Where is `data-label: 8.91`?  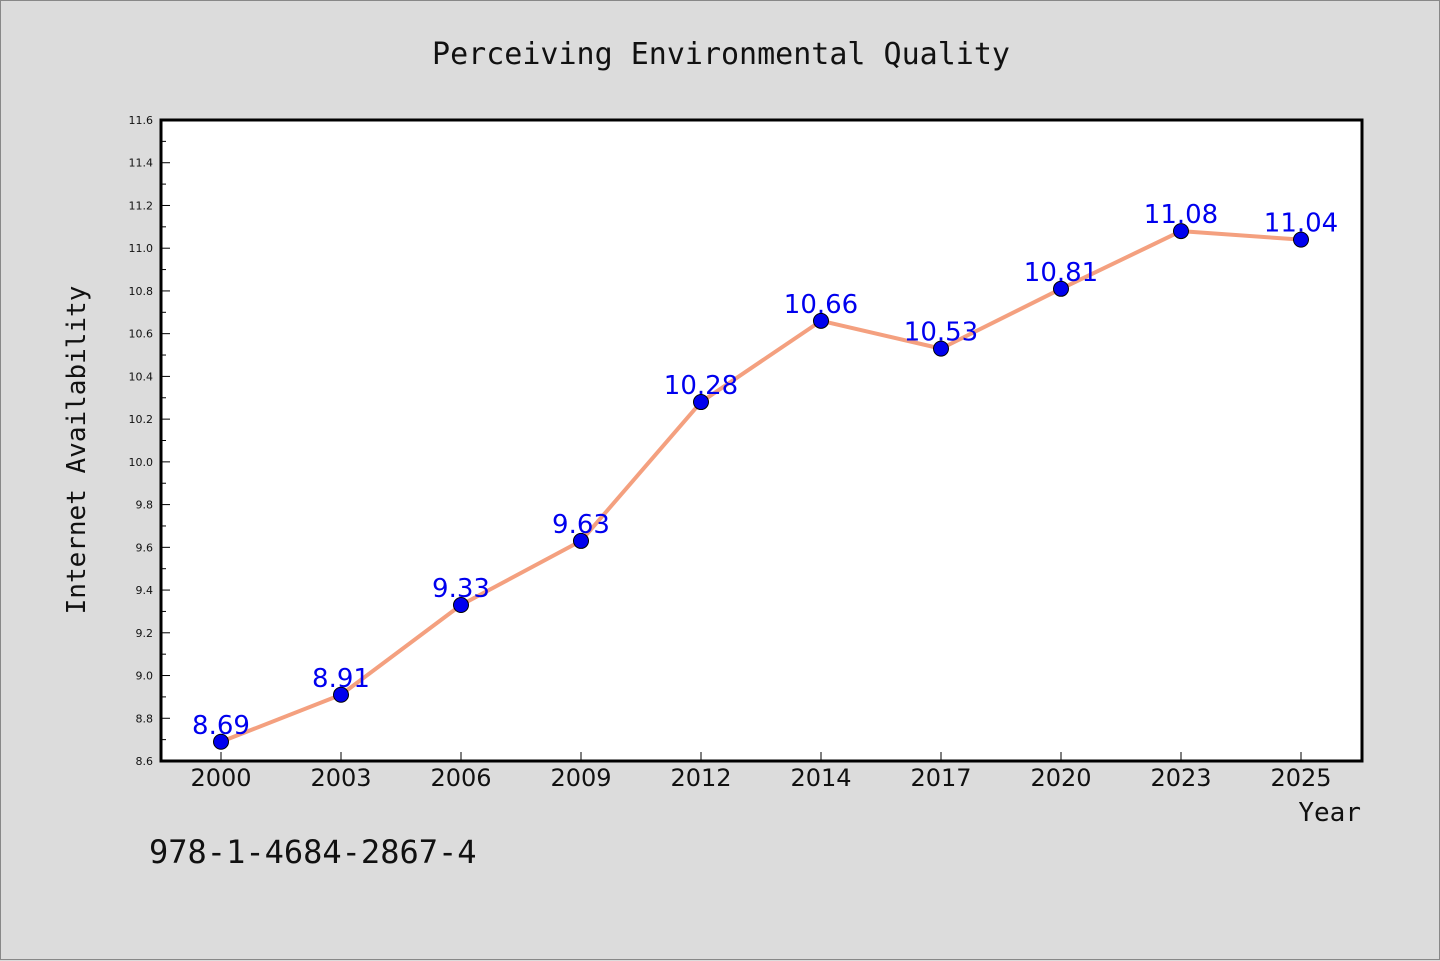 data-label: 8.91 is located at coordinates (341, 679).